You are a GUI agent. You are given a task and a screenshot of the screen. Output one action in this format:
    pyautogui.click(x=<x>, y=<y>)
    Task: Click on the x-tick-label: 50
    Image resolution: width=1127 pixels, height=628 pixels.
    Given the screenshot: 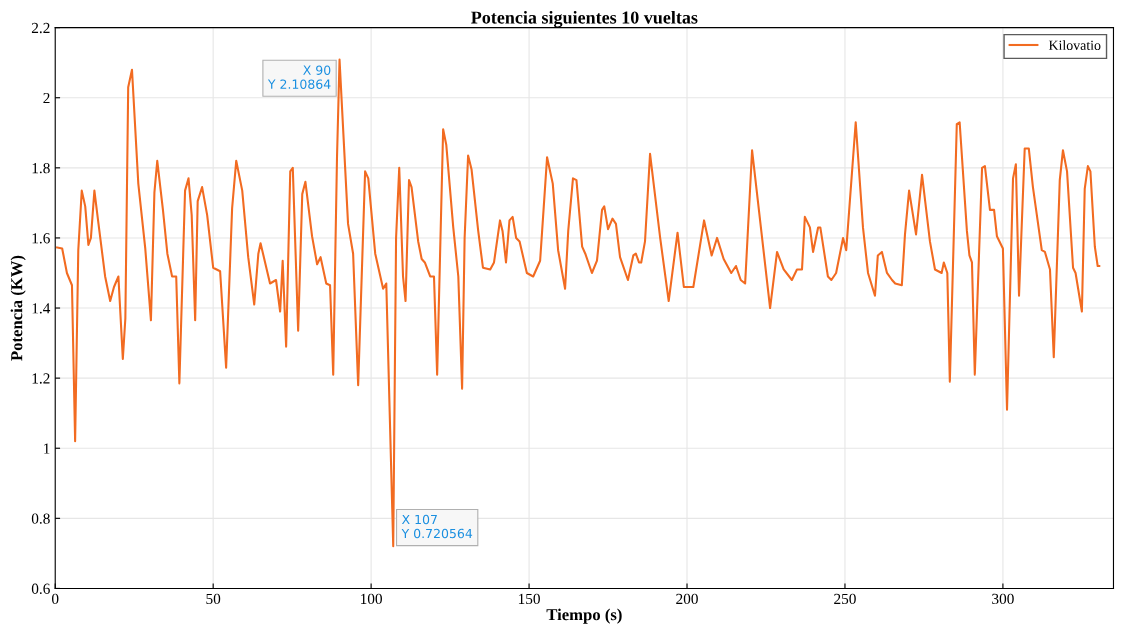 What is the action you would take?
    pyautogui.click(x=213, y=599)
    